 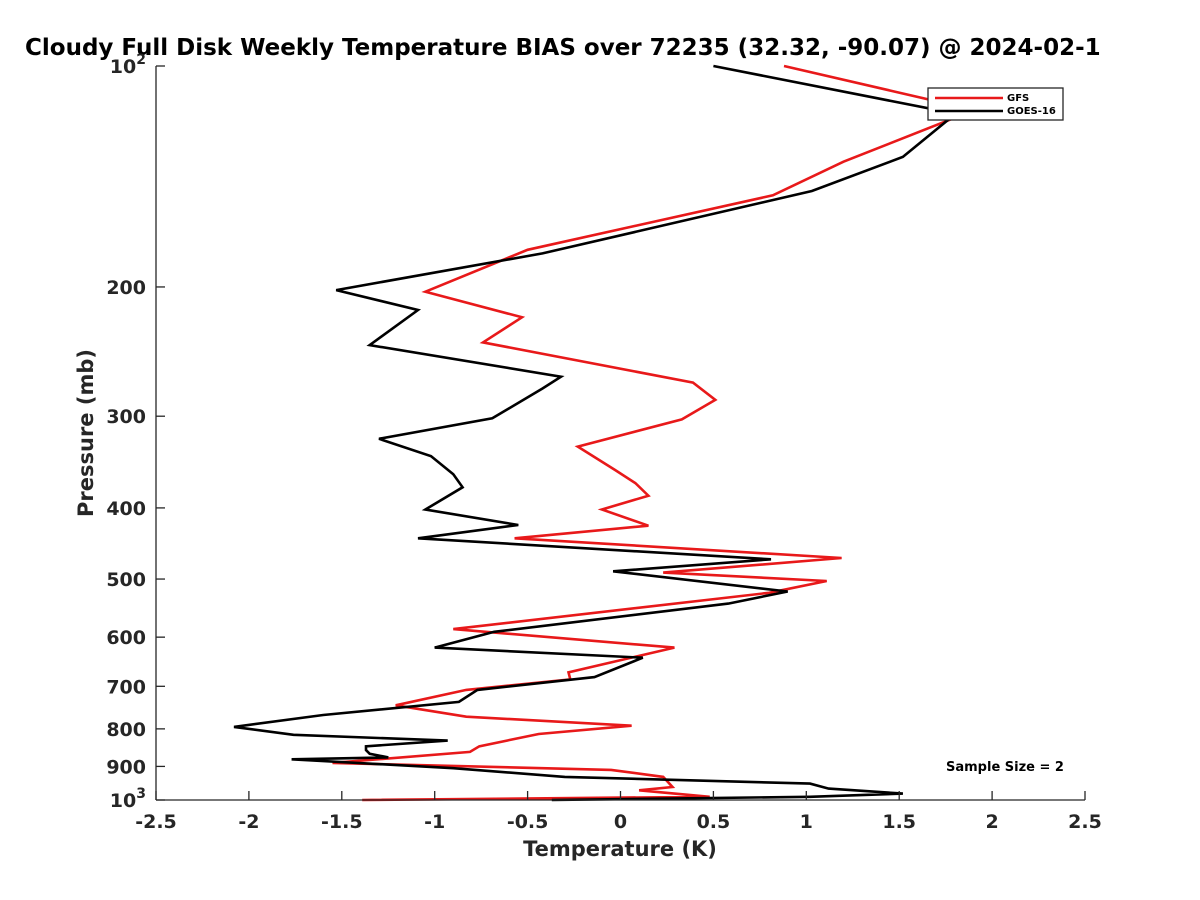 What do you see at coordinates (1005, 767) in the screenshot?
I see `sample-size-annotation: Sample Size = 2` at bounding box center [1005, 767].